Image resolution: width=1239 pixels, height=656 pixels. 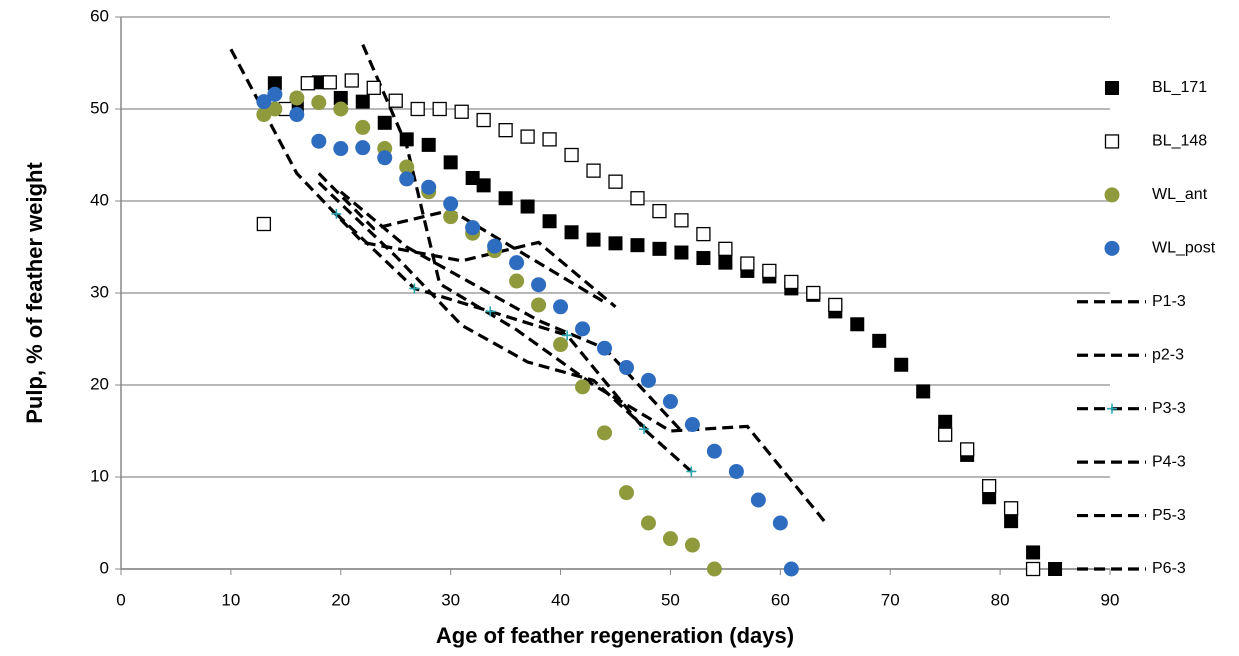 What do you see at coordinates (1000, 599) in the screenshot?
I see `x-tick-label: 80` at bounding box center [1000, 599].